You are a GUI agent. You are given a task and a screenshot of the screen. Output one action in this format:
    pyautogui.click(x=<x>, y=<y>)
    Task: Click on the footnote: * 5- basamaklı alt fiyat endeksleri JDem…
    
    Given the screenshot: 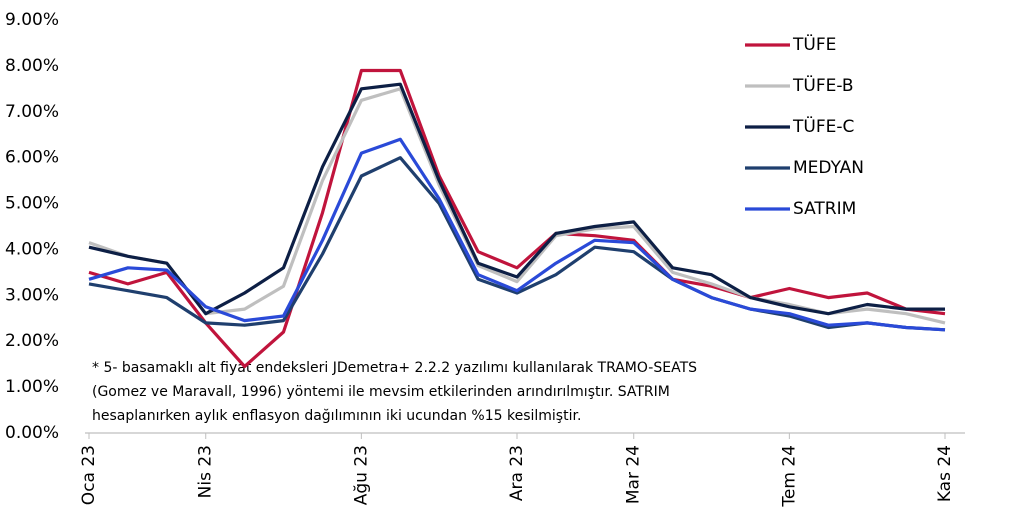 What is the action you would take?
    pyautogui.click(x=394, y=368)
    